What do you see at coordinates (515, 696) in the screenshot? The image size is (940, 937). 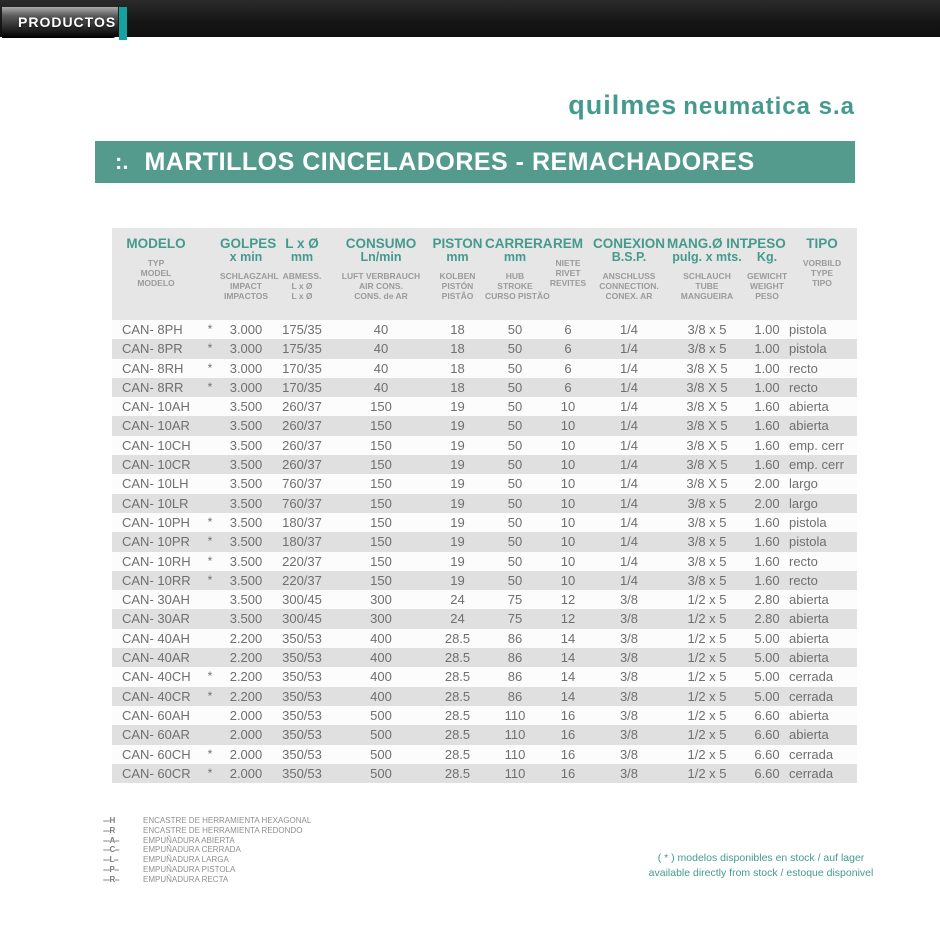 I see `cell-carrera: 86` at bounding box center [515, 696].